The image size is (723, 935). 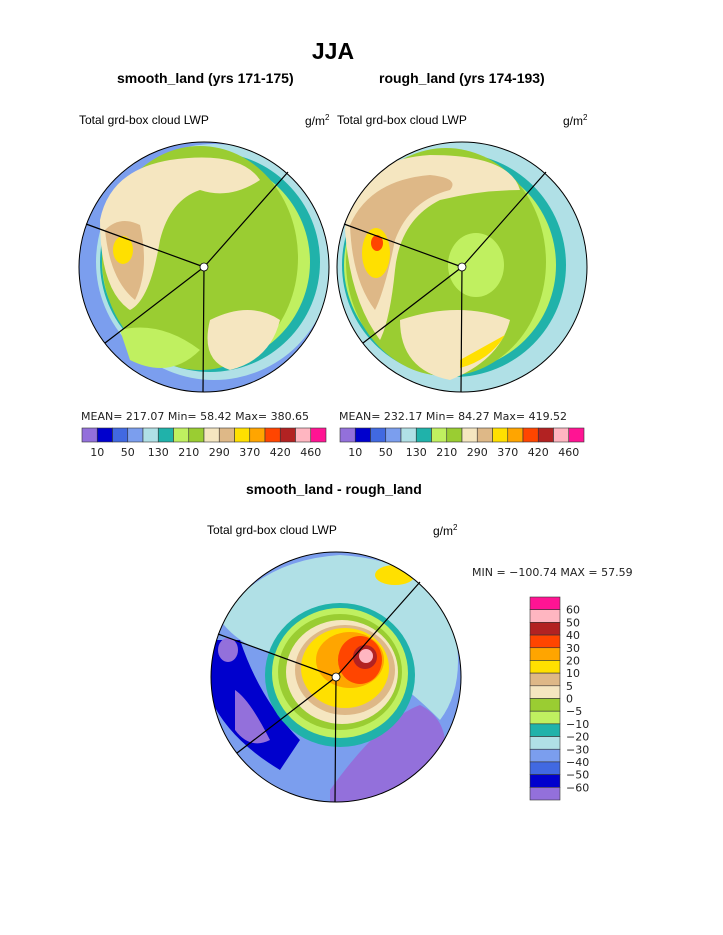 What do you see at coordinates (204, 267) in the screenshot?
I see `map-smooth` at bounding box center [204, 267].